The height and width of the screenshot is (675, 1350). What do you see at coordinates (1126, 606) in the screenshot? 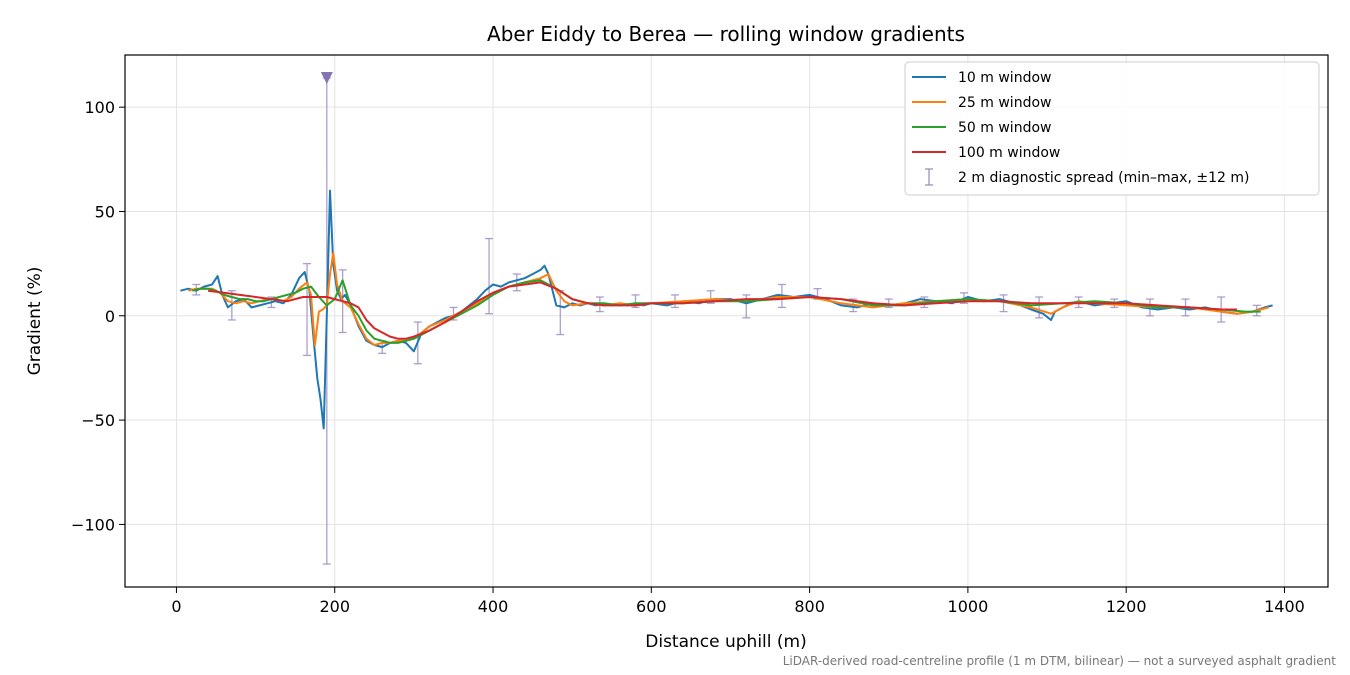
I see `x-tick-label: 1200` at bounding box center [1126, 606].